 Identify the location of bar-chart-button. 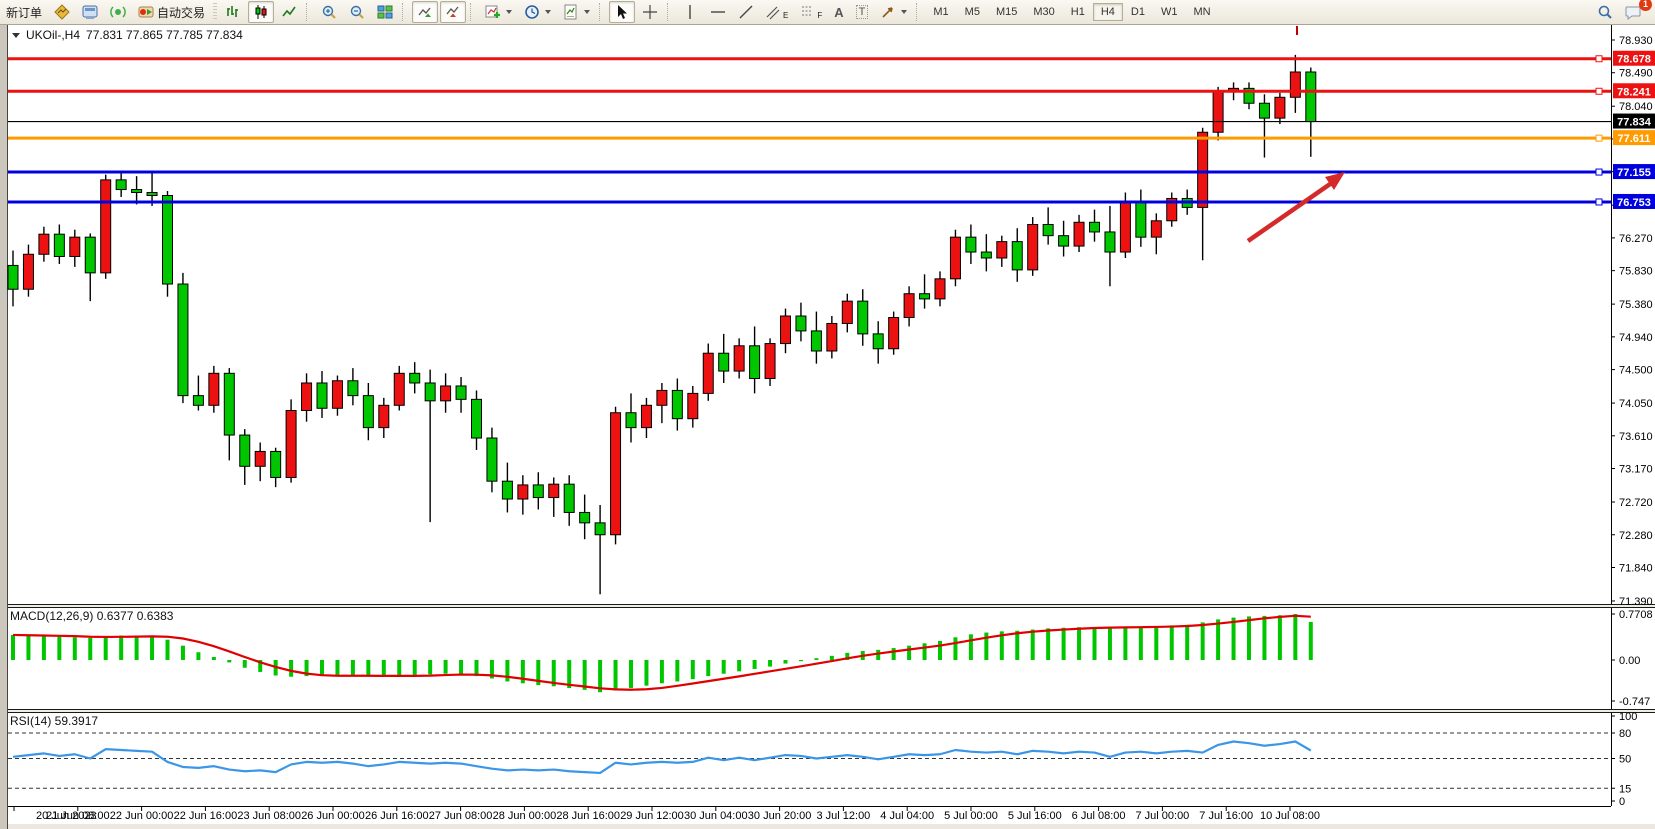
(233, 12).